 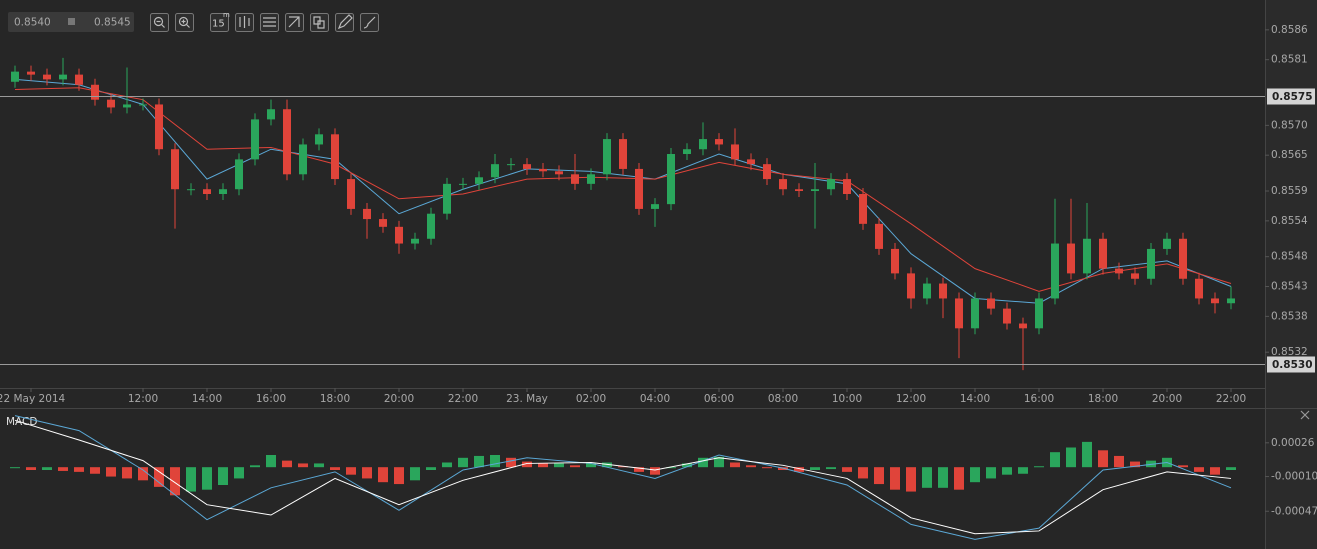 What do you see at coordinates (655, 399) in the screenshot?
I see `x-tick-label: 04:00` at bounding box center [655, 399].